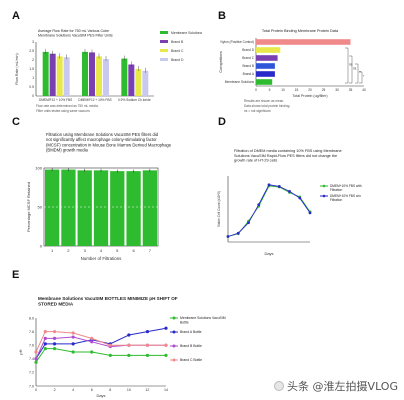  What do you see at coordinates (240, 82) in the screenshot?
I see `chart-b-ytick: Membrane Solutions` at bounding box center [240, 82].